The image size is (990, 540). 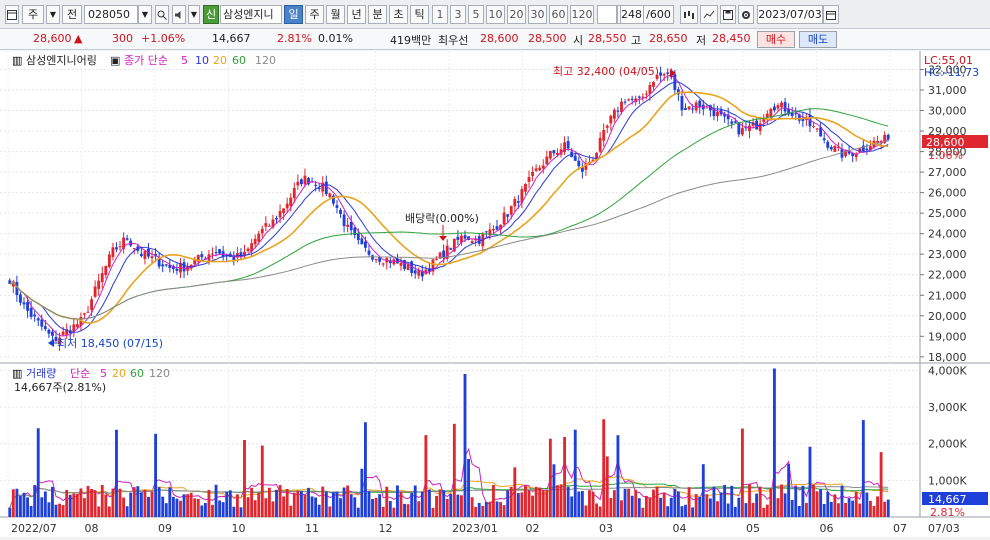 What do you see at coordinates (689, 14) in the screenshot?
I see `indicator-icon` at bounding box center [689, 14].